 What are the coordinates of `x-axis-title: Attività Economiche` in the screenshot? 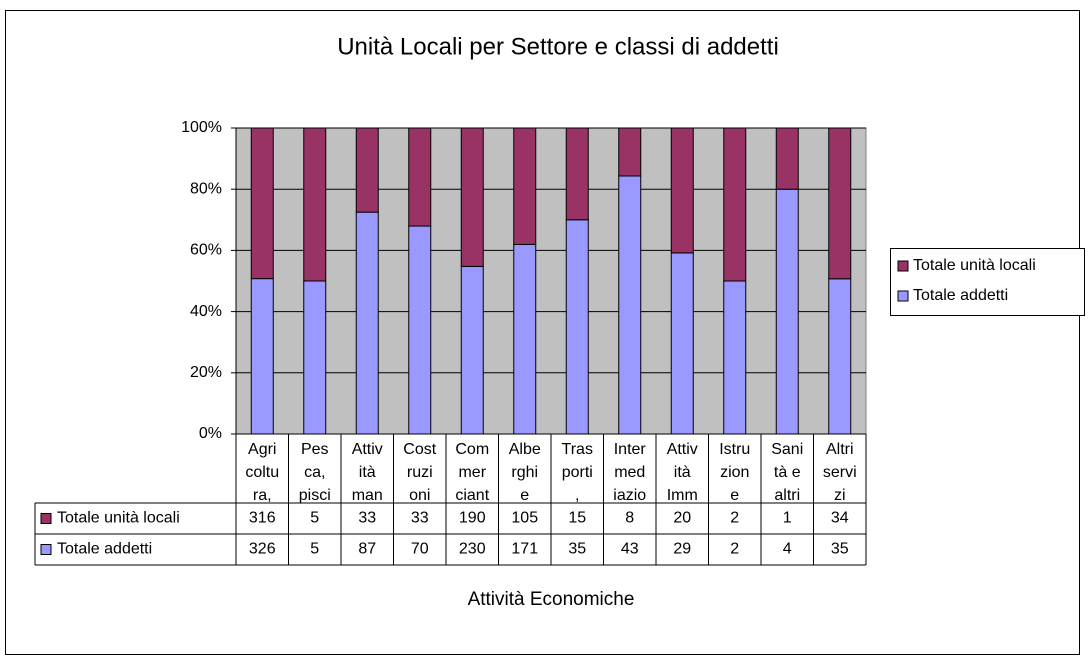 It's located at (551, 599).